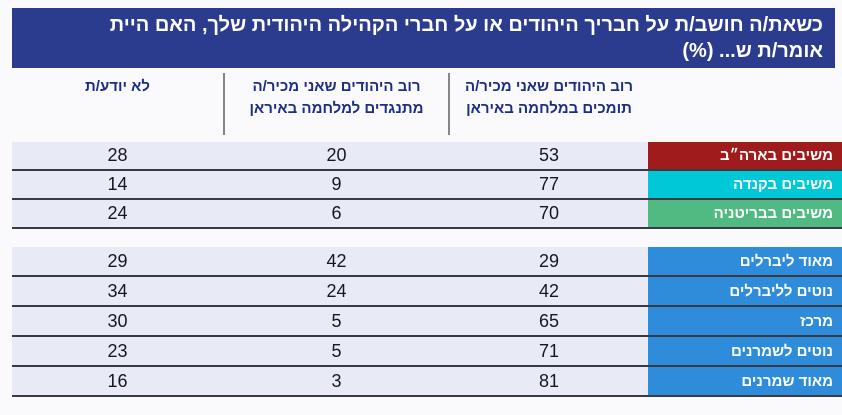 The width and height of the screenshot is (842, 415). Describe the element at coordinates (427, 156) in the screenshot. I see `table-row: משיבים בארה״ב 53 20 28` at that location.